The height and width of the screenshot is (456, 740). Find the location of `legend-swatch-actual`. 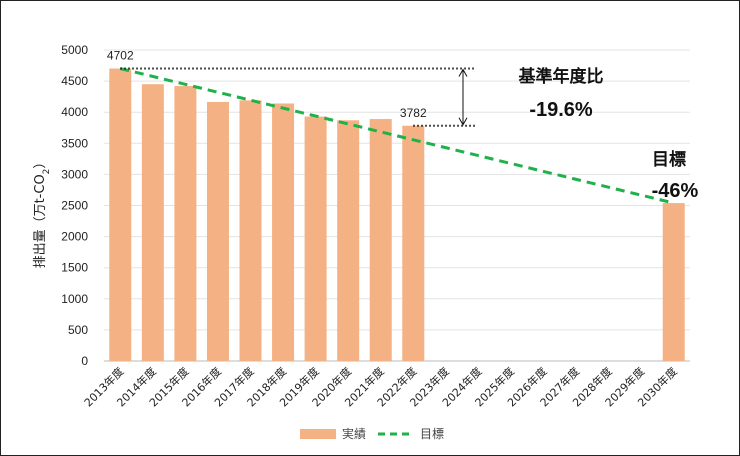

legend-swatch-actual is located at coordinates (318, 434).